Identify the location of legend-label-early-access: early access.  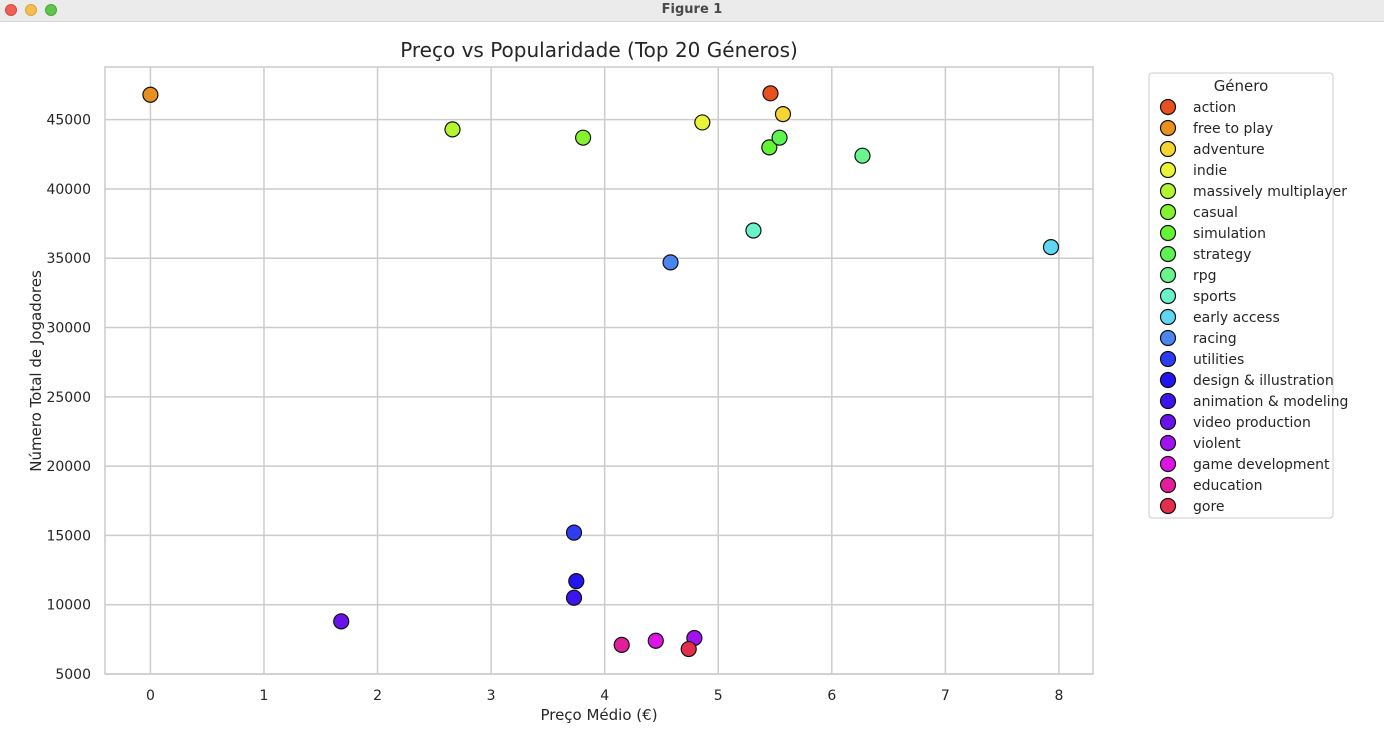
(1236, 318).